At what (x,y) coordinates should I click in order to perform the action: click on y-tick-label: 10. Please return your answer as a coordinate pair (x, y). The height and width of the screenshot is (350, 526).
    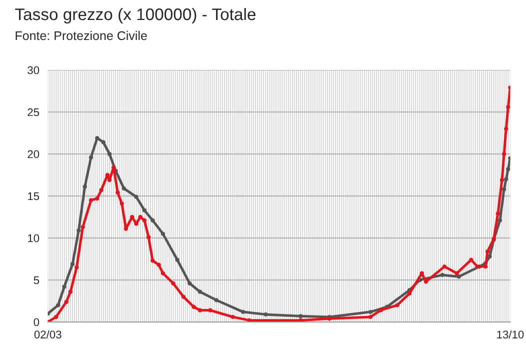
    Looking at the image, I should click on (34, 238).